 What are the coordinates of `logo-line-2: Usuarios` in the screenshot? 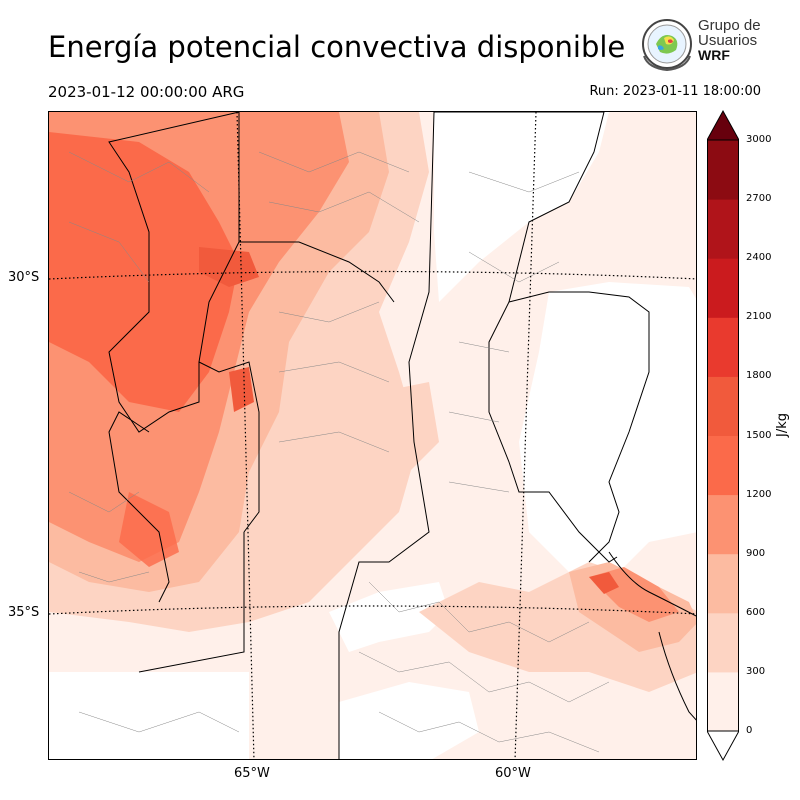 It's located at (728, 40).